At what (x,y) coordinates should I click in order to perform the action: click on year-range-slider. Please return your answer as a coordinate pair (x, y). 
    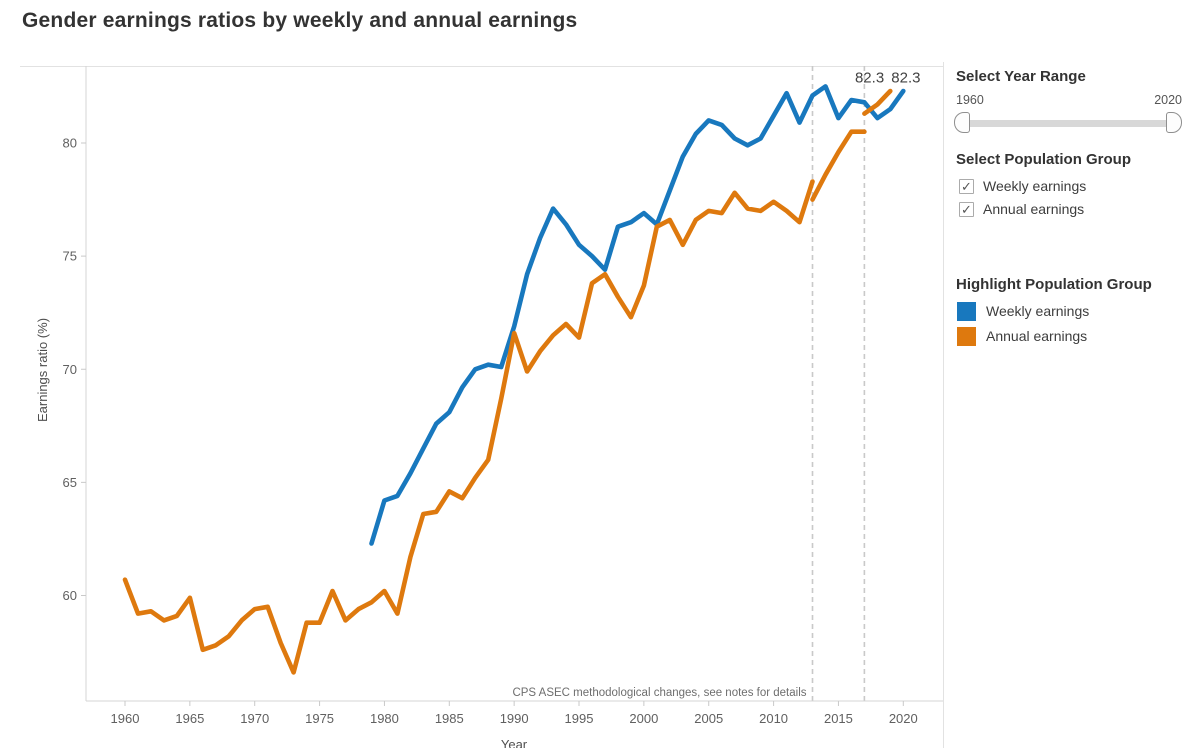
    Looking at the image, I should click on (1068, 123).